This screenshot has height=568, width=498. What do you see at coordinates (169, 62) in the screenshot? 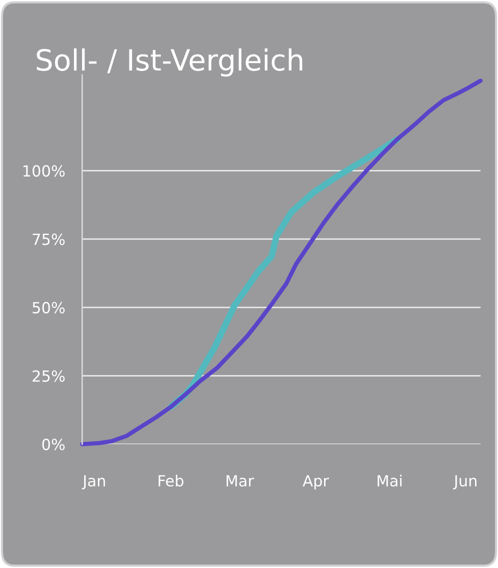
I see `chart-title: Soll- / Ist-Vergleich` at bounding box center [169, 62].